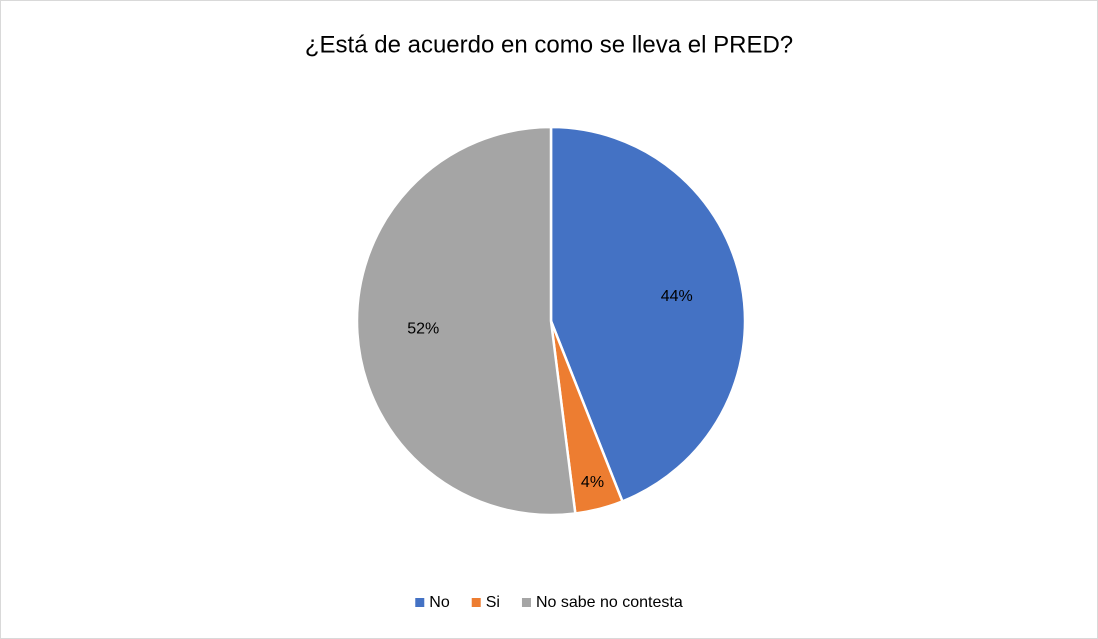 Image resolution: width=1098 pixels, height=639 pixels. What do you see at coordinates (592, 482) in the screenshot?
I see `data-label: 4%` at bounding box center [592, 482].